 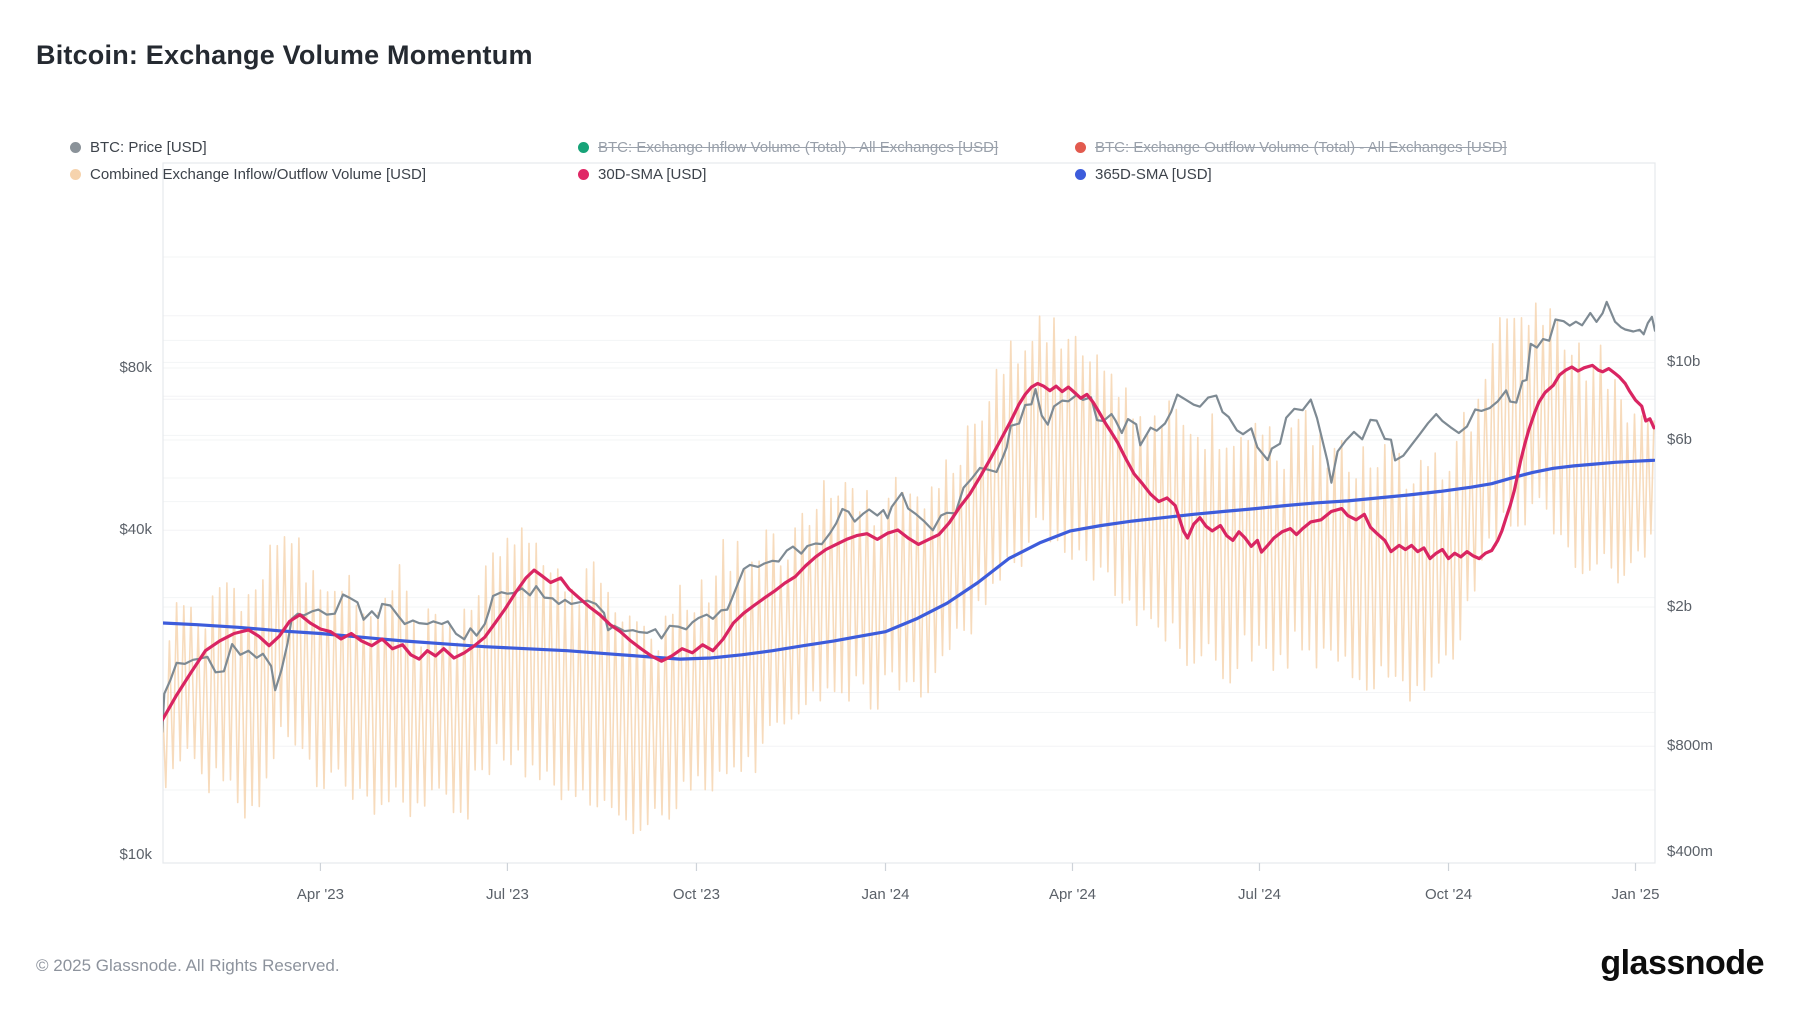 I want to click on legend-label: 365D-SMA [USD], so click(x=1153, y=174).